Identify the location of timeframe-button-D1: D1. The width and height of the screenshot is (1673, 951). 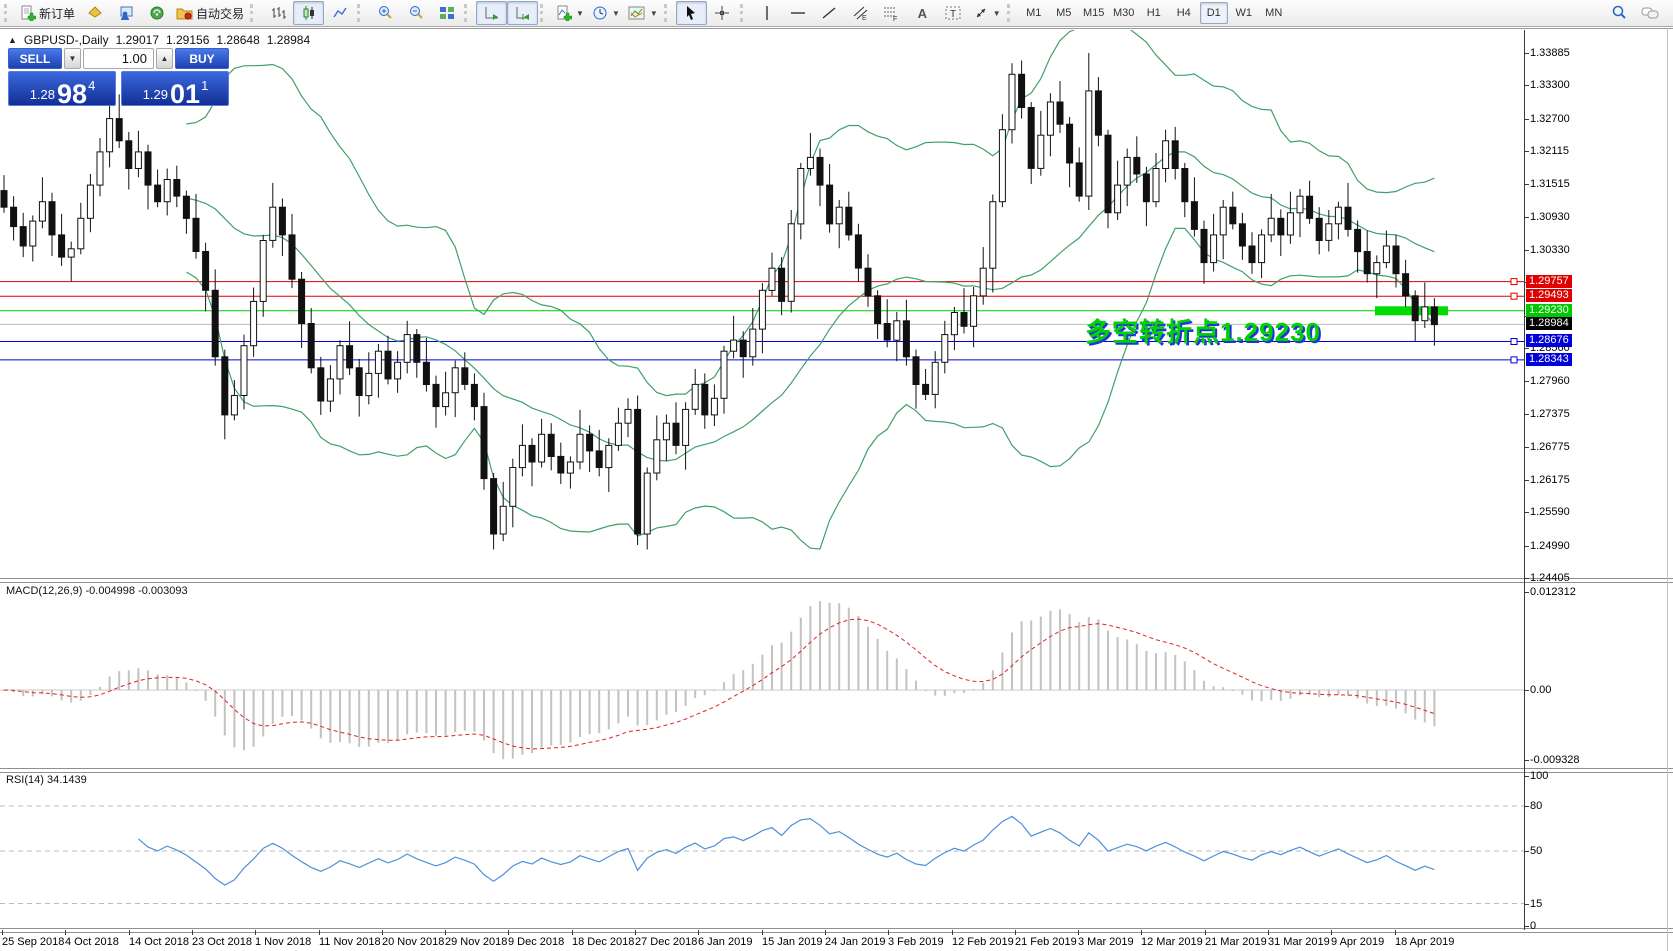
(1213, 13).